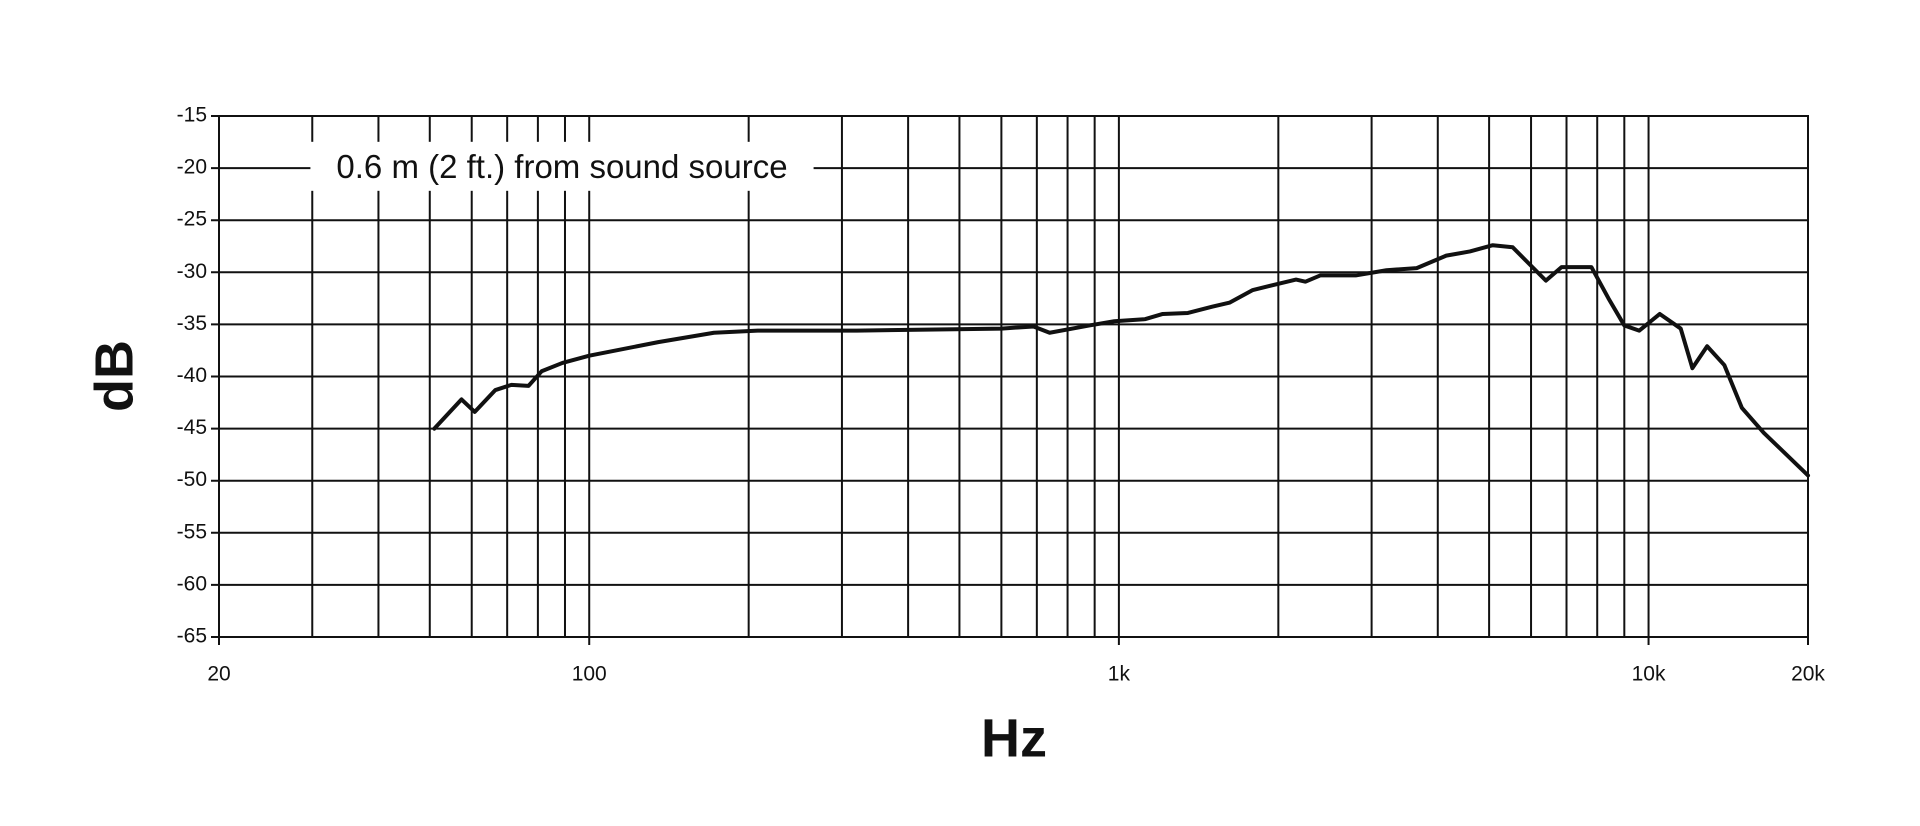 This screenshot has width=1920, height=826. I want to click on y-tick-label: -20, so click(192, 167).